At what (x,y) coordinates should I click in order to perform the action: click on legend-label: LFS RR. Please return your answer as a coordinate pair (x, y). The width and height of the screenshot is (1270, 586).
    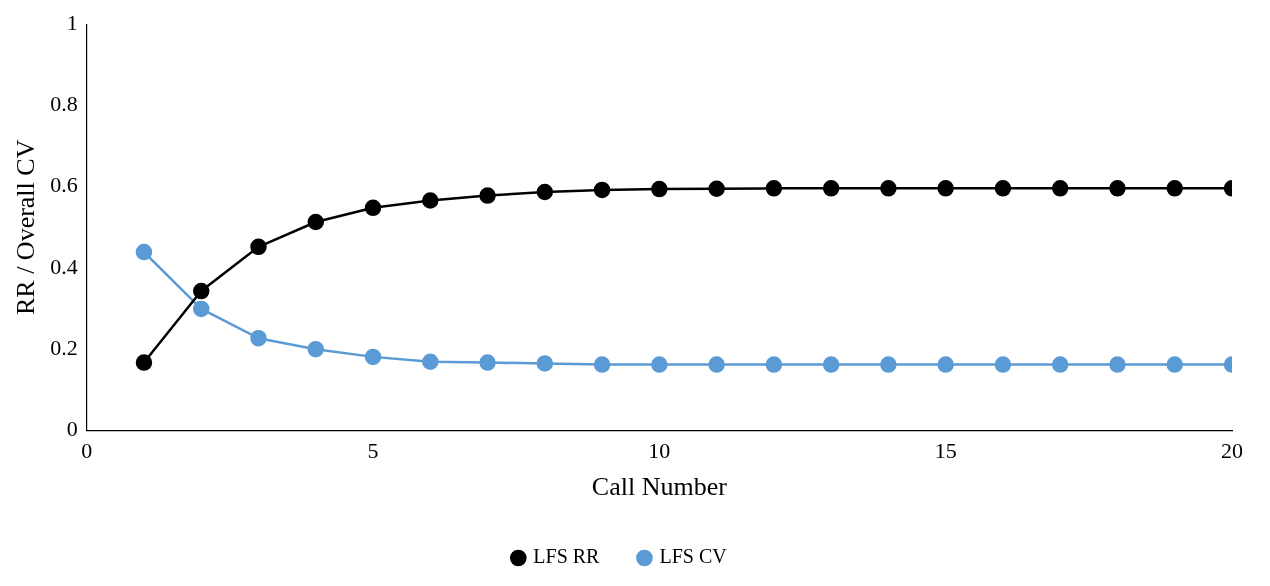
    Looking at the image, I should click on (567, 556).